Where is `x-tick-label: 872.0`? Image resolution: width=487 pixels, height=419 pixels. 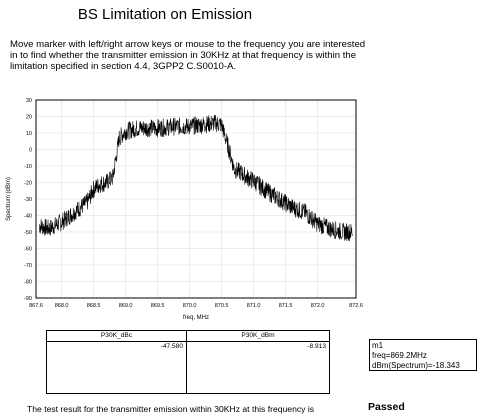 x-tick-label: 872.0 is located at coordinates (318, 306).